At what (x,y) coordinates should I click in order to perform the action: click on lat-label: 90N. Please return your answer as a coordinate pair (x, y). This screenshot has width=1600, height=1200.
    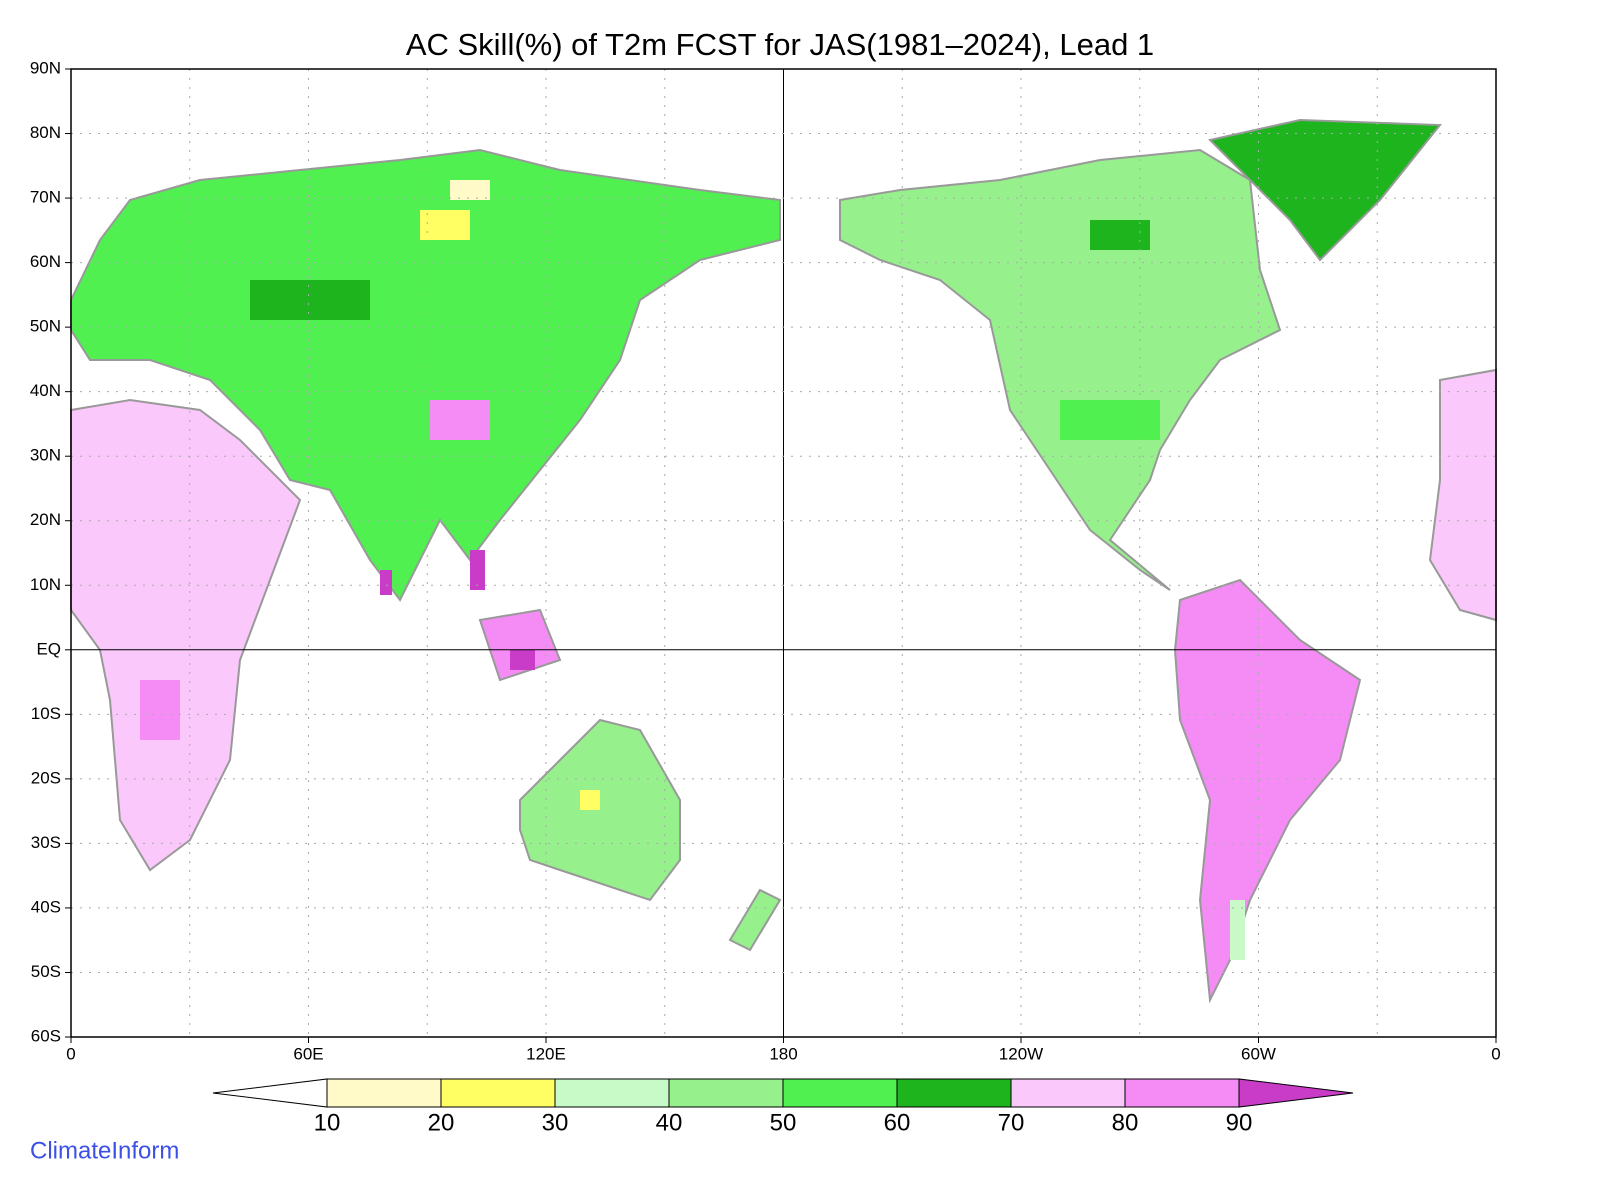
    Looking at the image, I should click on (45, 67).